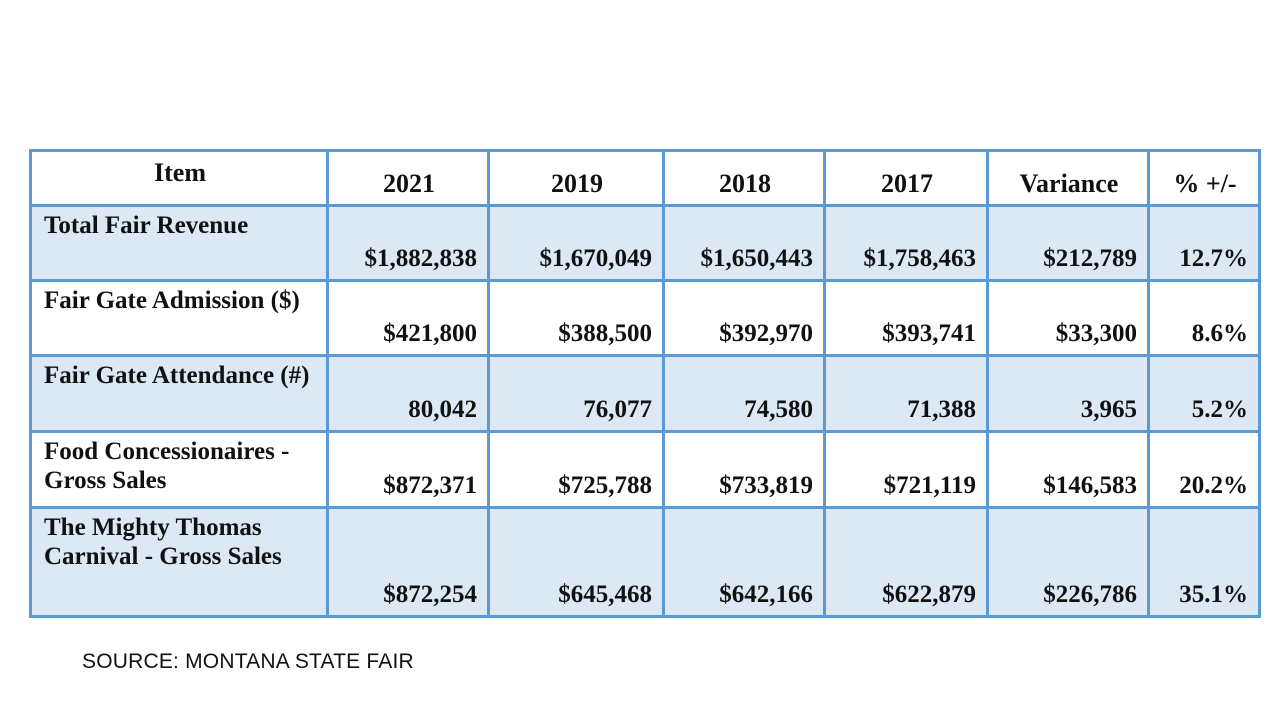  What do you see at coordinates (179, 469) in the screenshot?
I see `row-label: Food Concessionaires - Gross Sales` at bounding box center [179, 469].